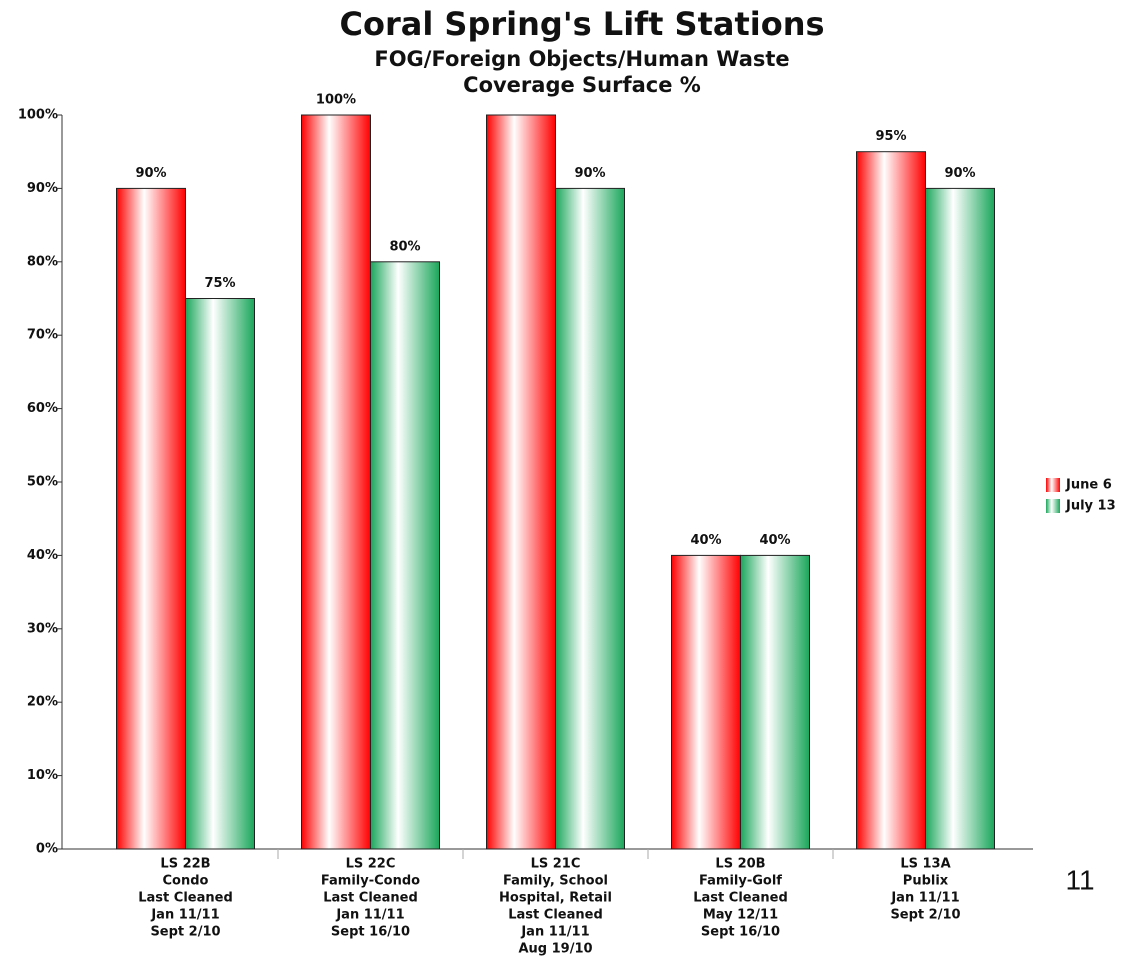 The height and width of the screenshot is (963, 1138). Describe the element at coordinates (1079, 879) in the screenshot. I see `page-number: 11` at that location.